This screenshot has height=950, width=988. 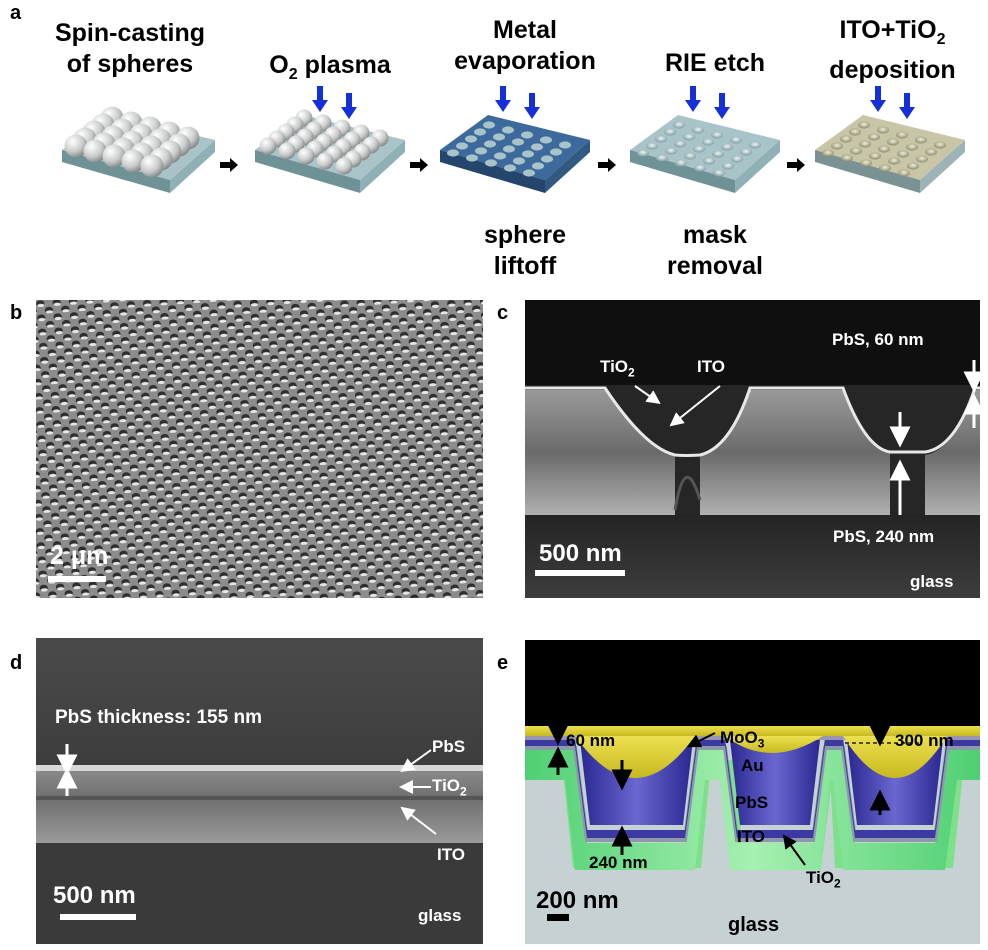 I want to click on panel-e-300nm-label: 300 nm, so click(x=924, y=740).